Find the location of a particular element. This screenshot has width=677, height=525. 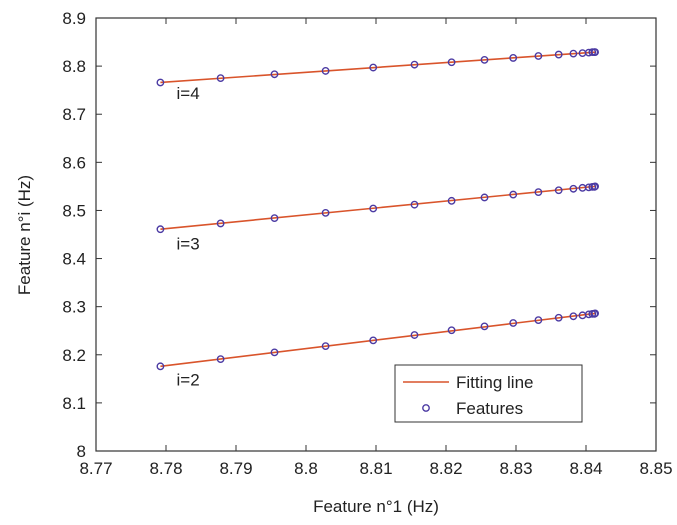

x-tick-label: 8.85 is located at coordinates (655, 468).